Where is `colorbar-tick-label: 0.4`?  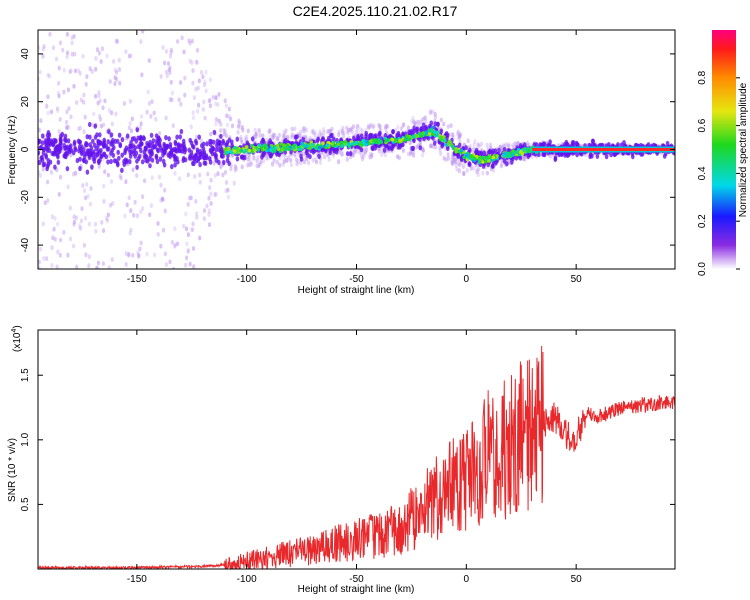 colorbar-tick-label: 0.4 is located at coordinates (702, 173).